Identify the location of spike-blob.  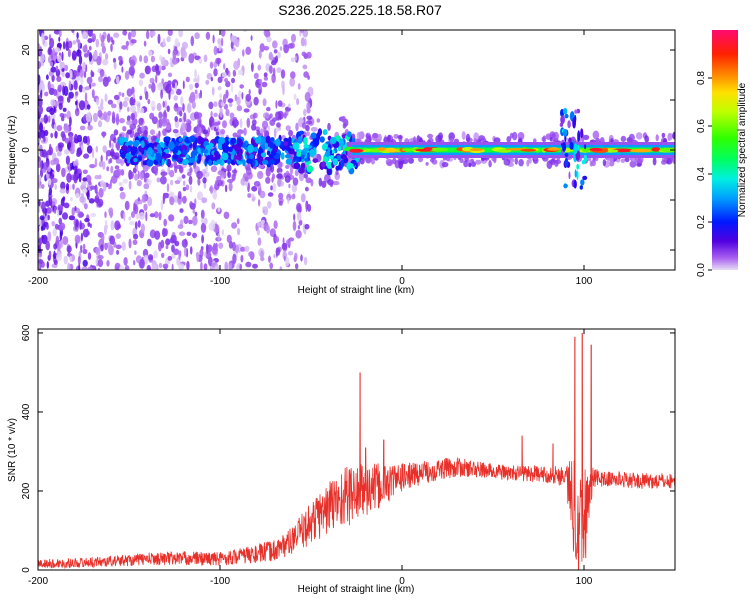
(581, 187).